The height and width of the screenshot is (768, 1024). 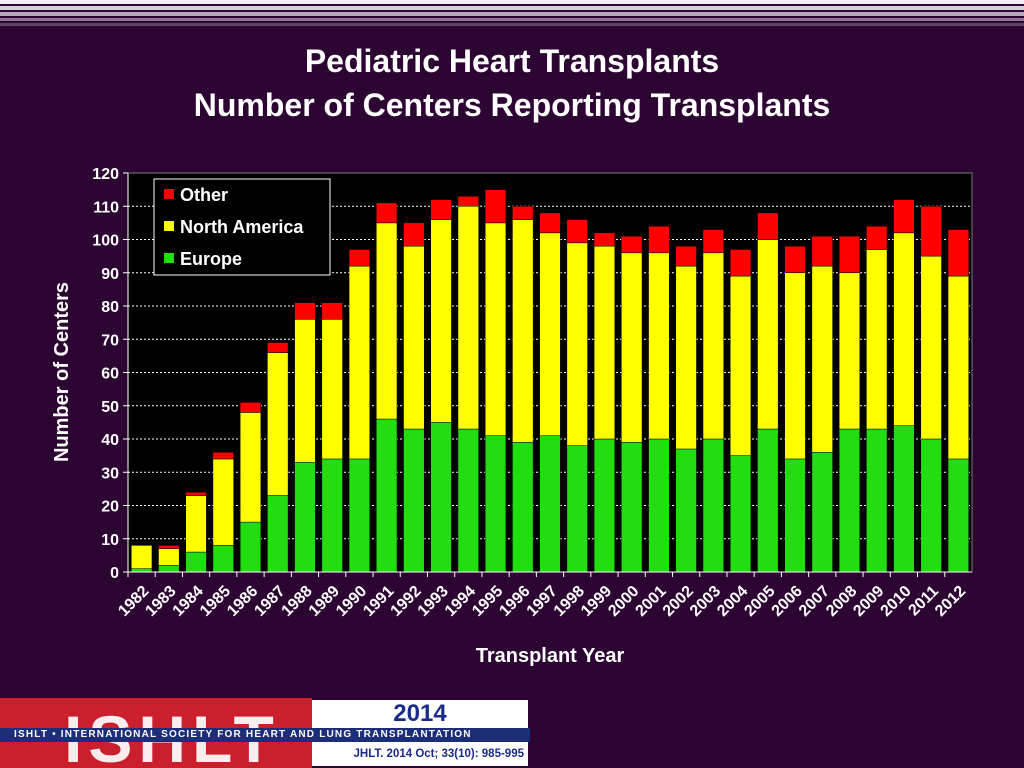 I want to click on y-tick-label: 90, so click(x=110, y=274).